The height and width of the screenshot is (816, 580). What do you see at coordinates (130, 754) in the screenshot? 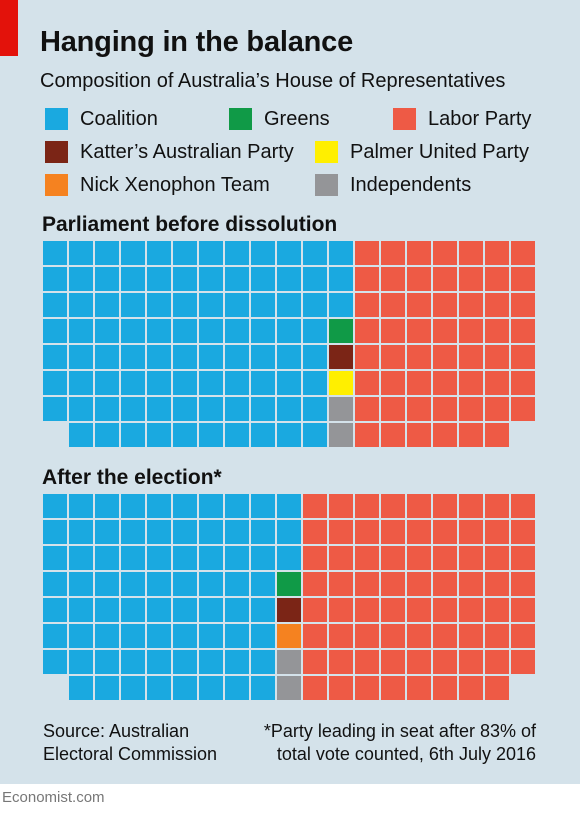
I see `source-line-2: Electoral Commission` at bounding box center [130, 754].